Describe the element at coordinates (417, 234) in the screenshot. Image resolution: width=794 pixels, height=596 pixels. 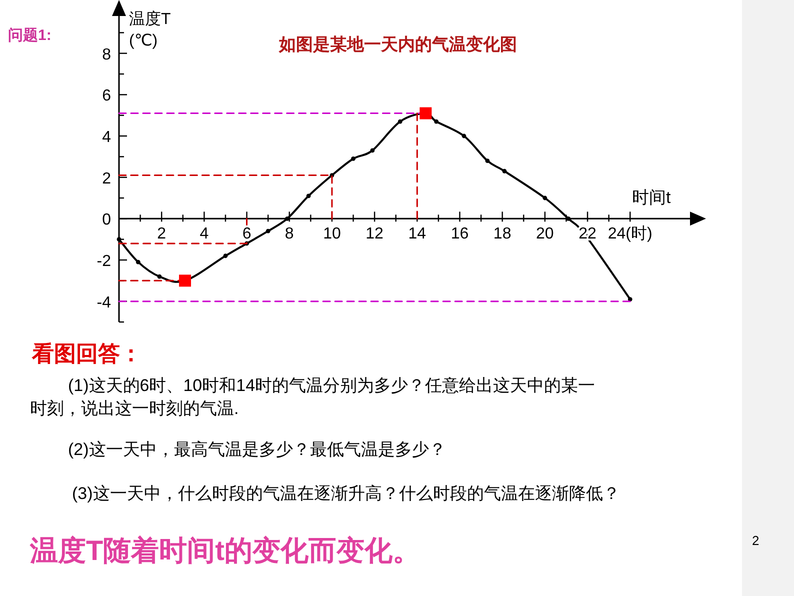
I see `x-tick-label: 14` at that location.